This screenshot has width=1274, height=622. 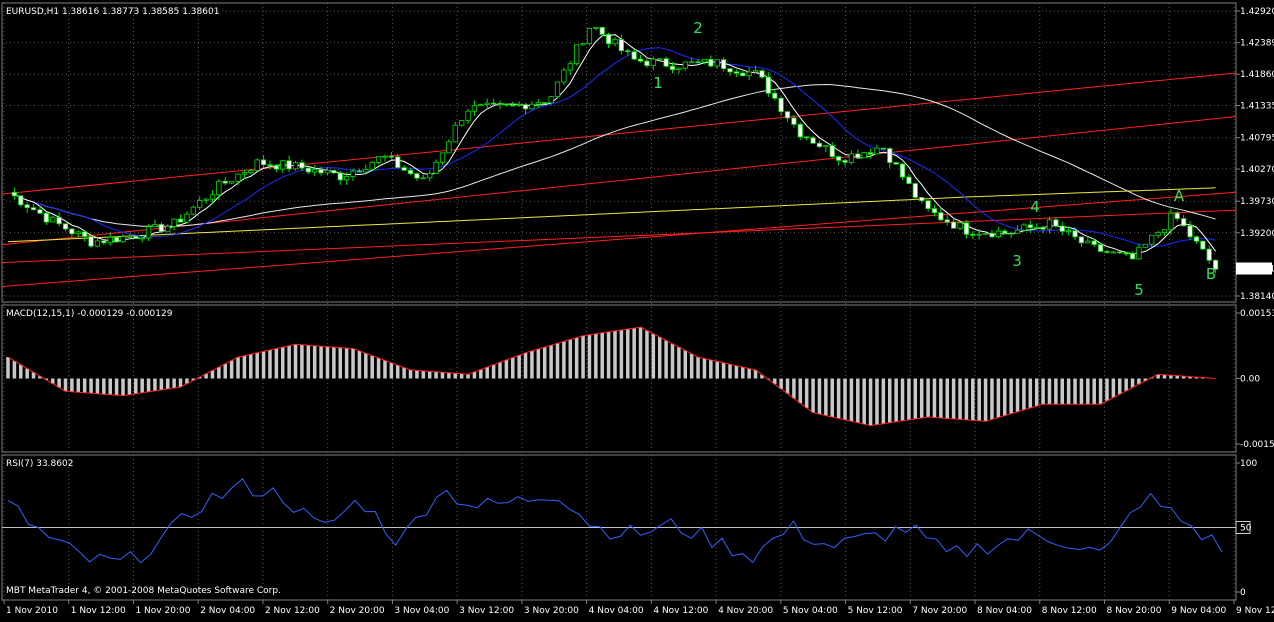 What do you see at coordinates (1179, 196) in the screenshot?
I see `wave-label-A: A` at bounding box center [1179, 196].